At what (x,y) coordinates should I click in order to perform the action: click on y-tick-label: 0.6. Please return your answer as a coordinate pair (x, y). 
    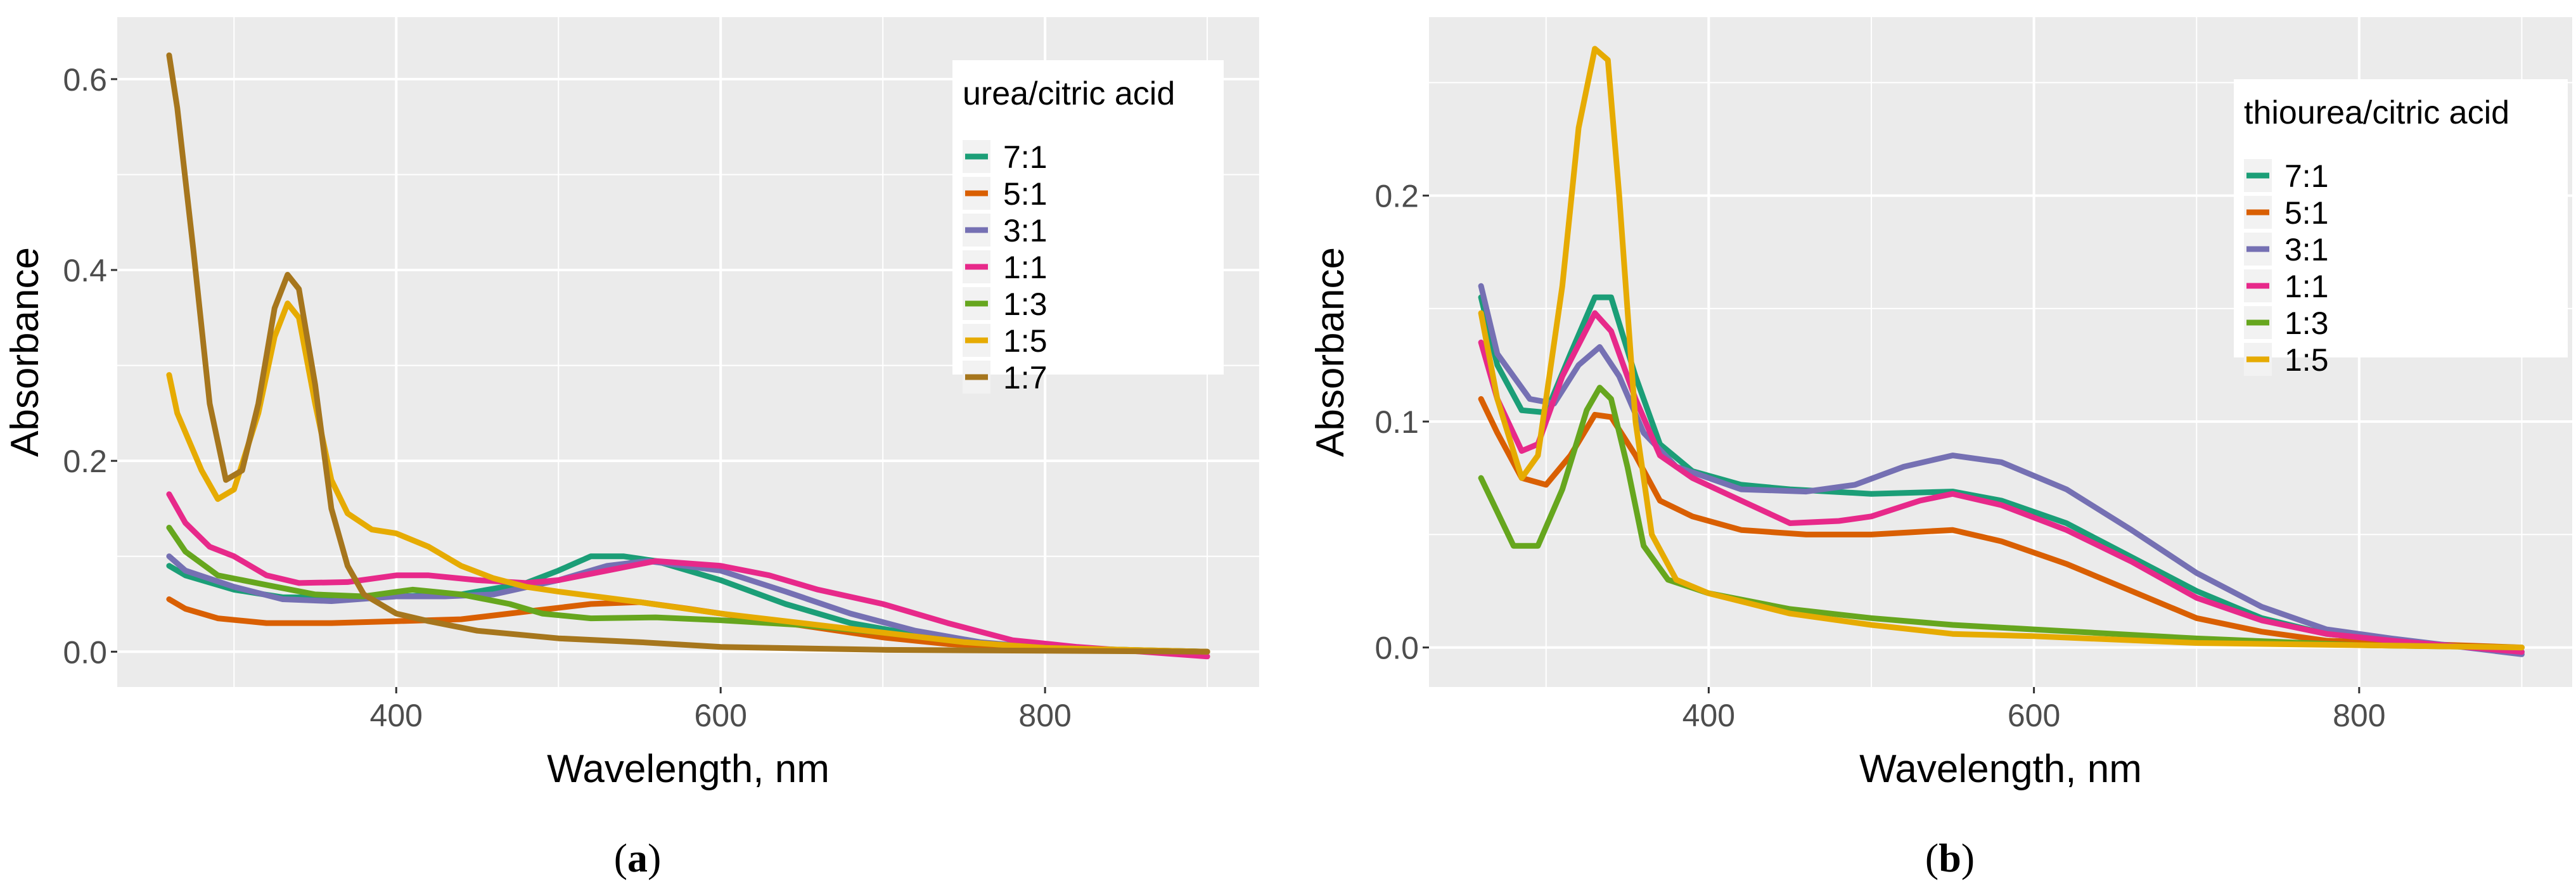
    Looking at the image, I should click on (85, 80).